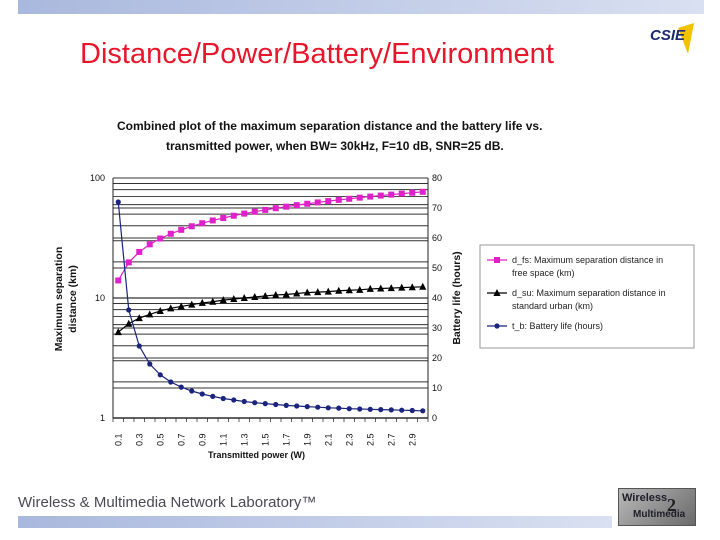 This screenshot has width=720, height=540. Describe the element at coordinates (370, 439) in the screenshot. I see `x-tick-label: 2.5` at that location.